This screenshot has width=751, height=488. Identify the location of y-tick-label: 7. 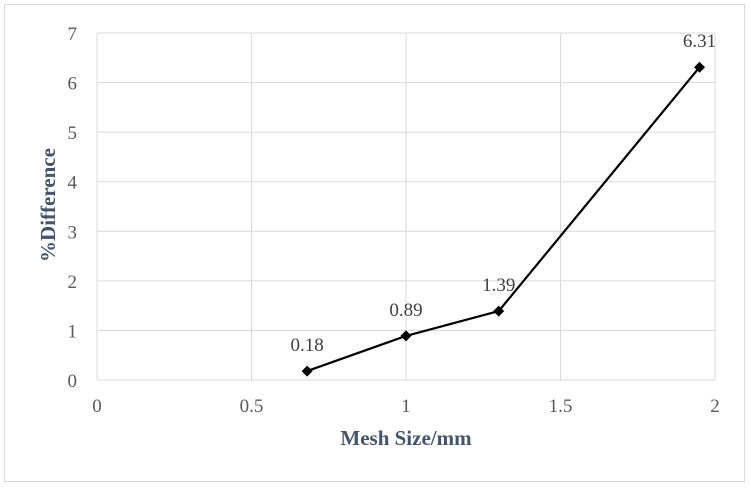
(73, 34).